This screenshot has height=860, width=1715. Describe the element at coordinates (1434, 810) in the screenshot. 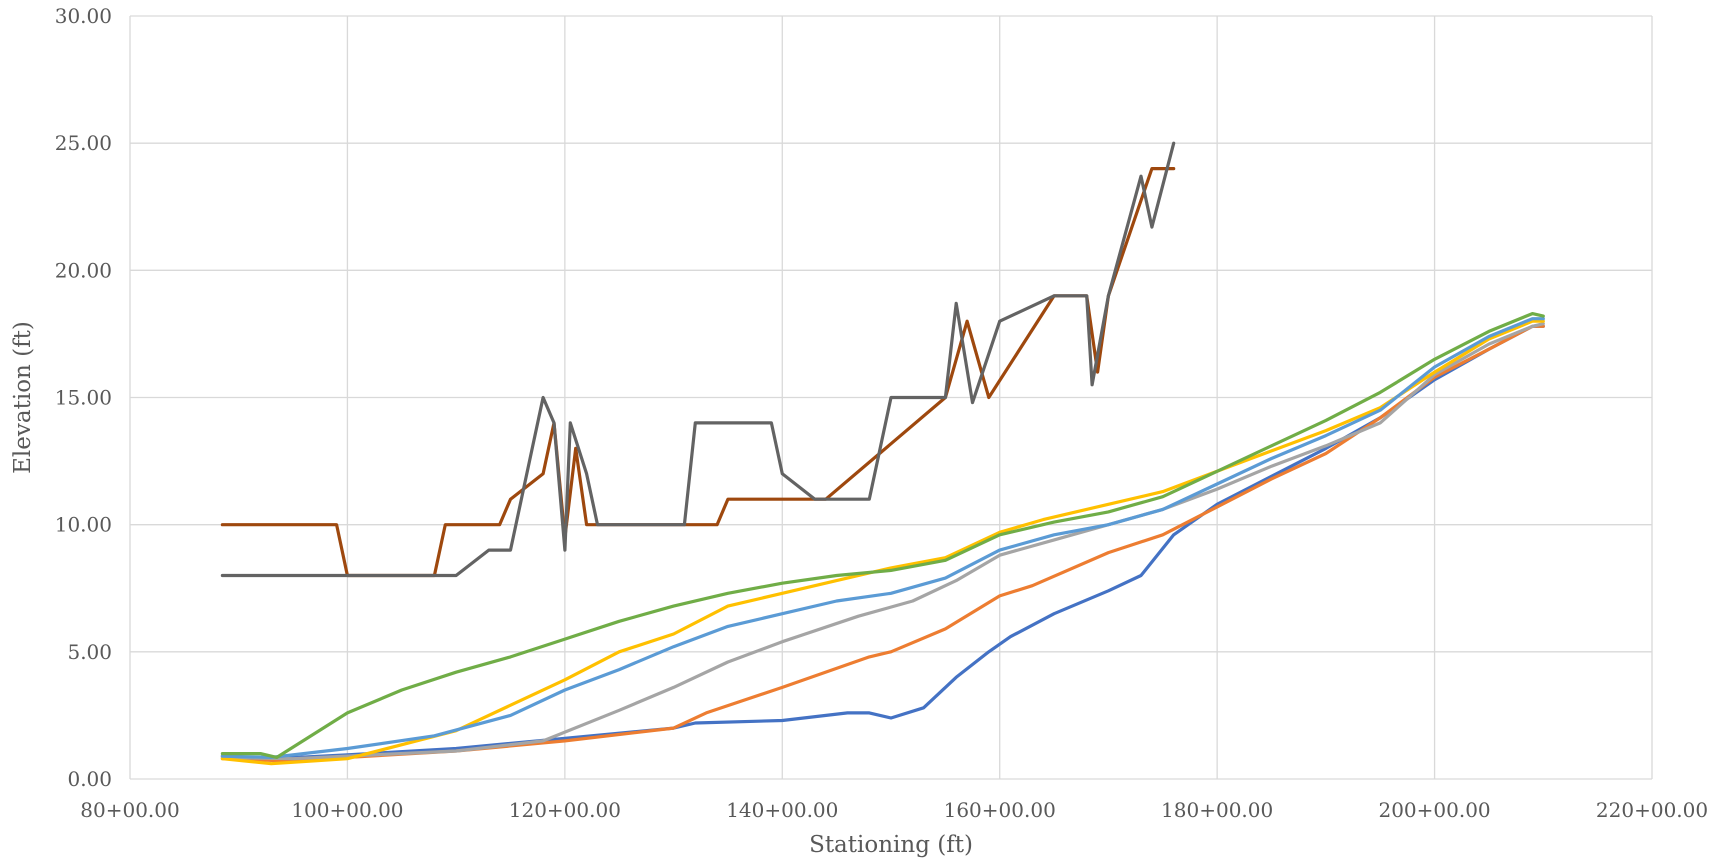

I see `x-tick-label: 200+00.00` at that location.